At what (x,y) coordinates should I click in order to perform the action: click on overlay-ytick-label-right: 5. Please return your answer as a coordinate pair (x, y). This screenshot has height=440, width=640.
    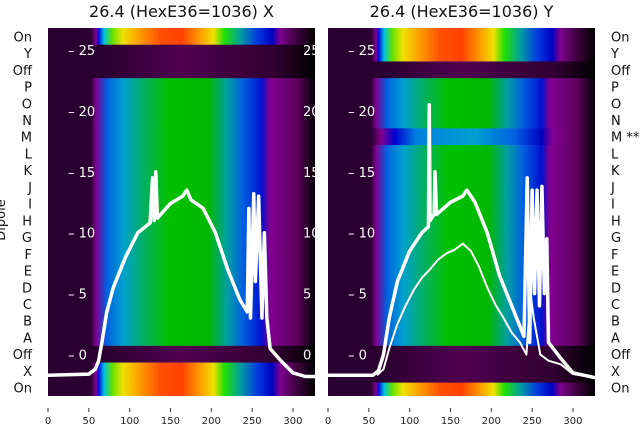
    Looking at the image, I should click on (307, 295).